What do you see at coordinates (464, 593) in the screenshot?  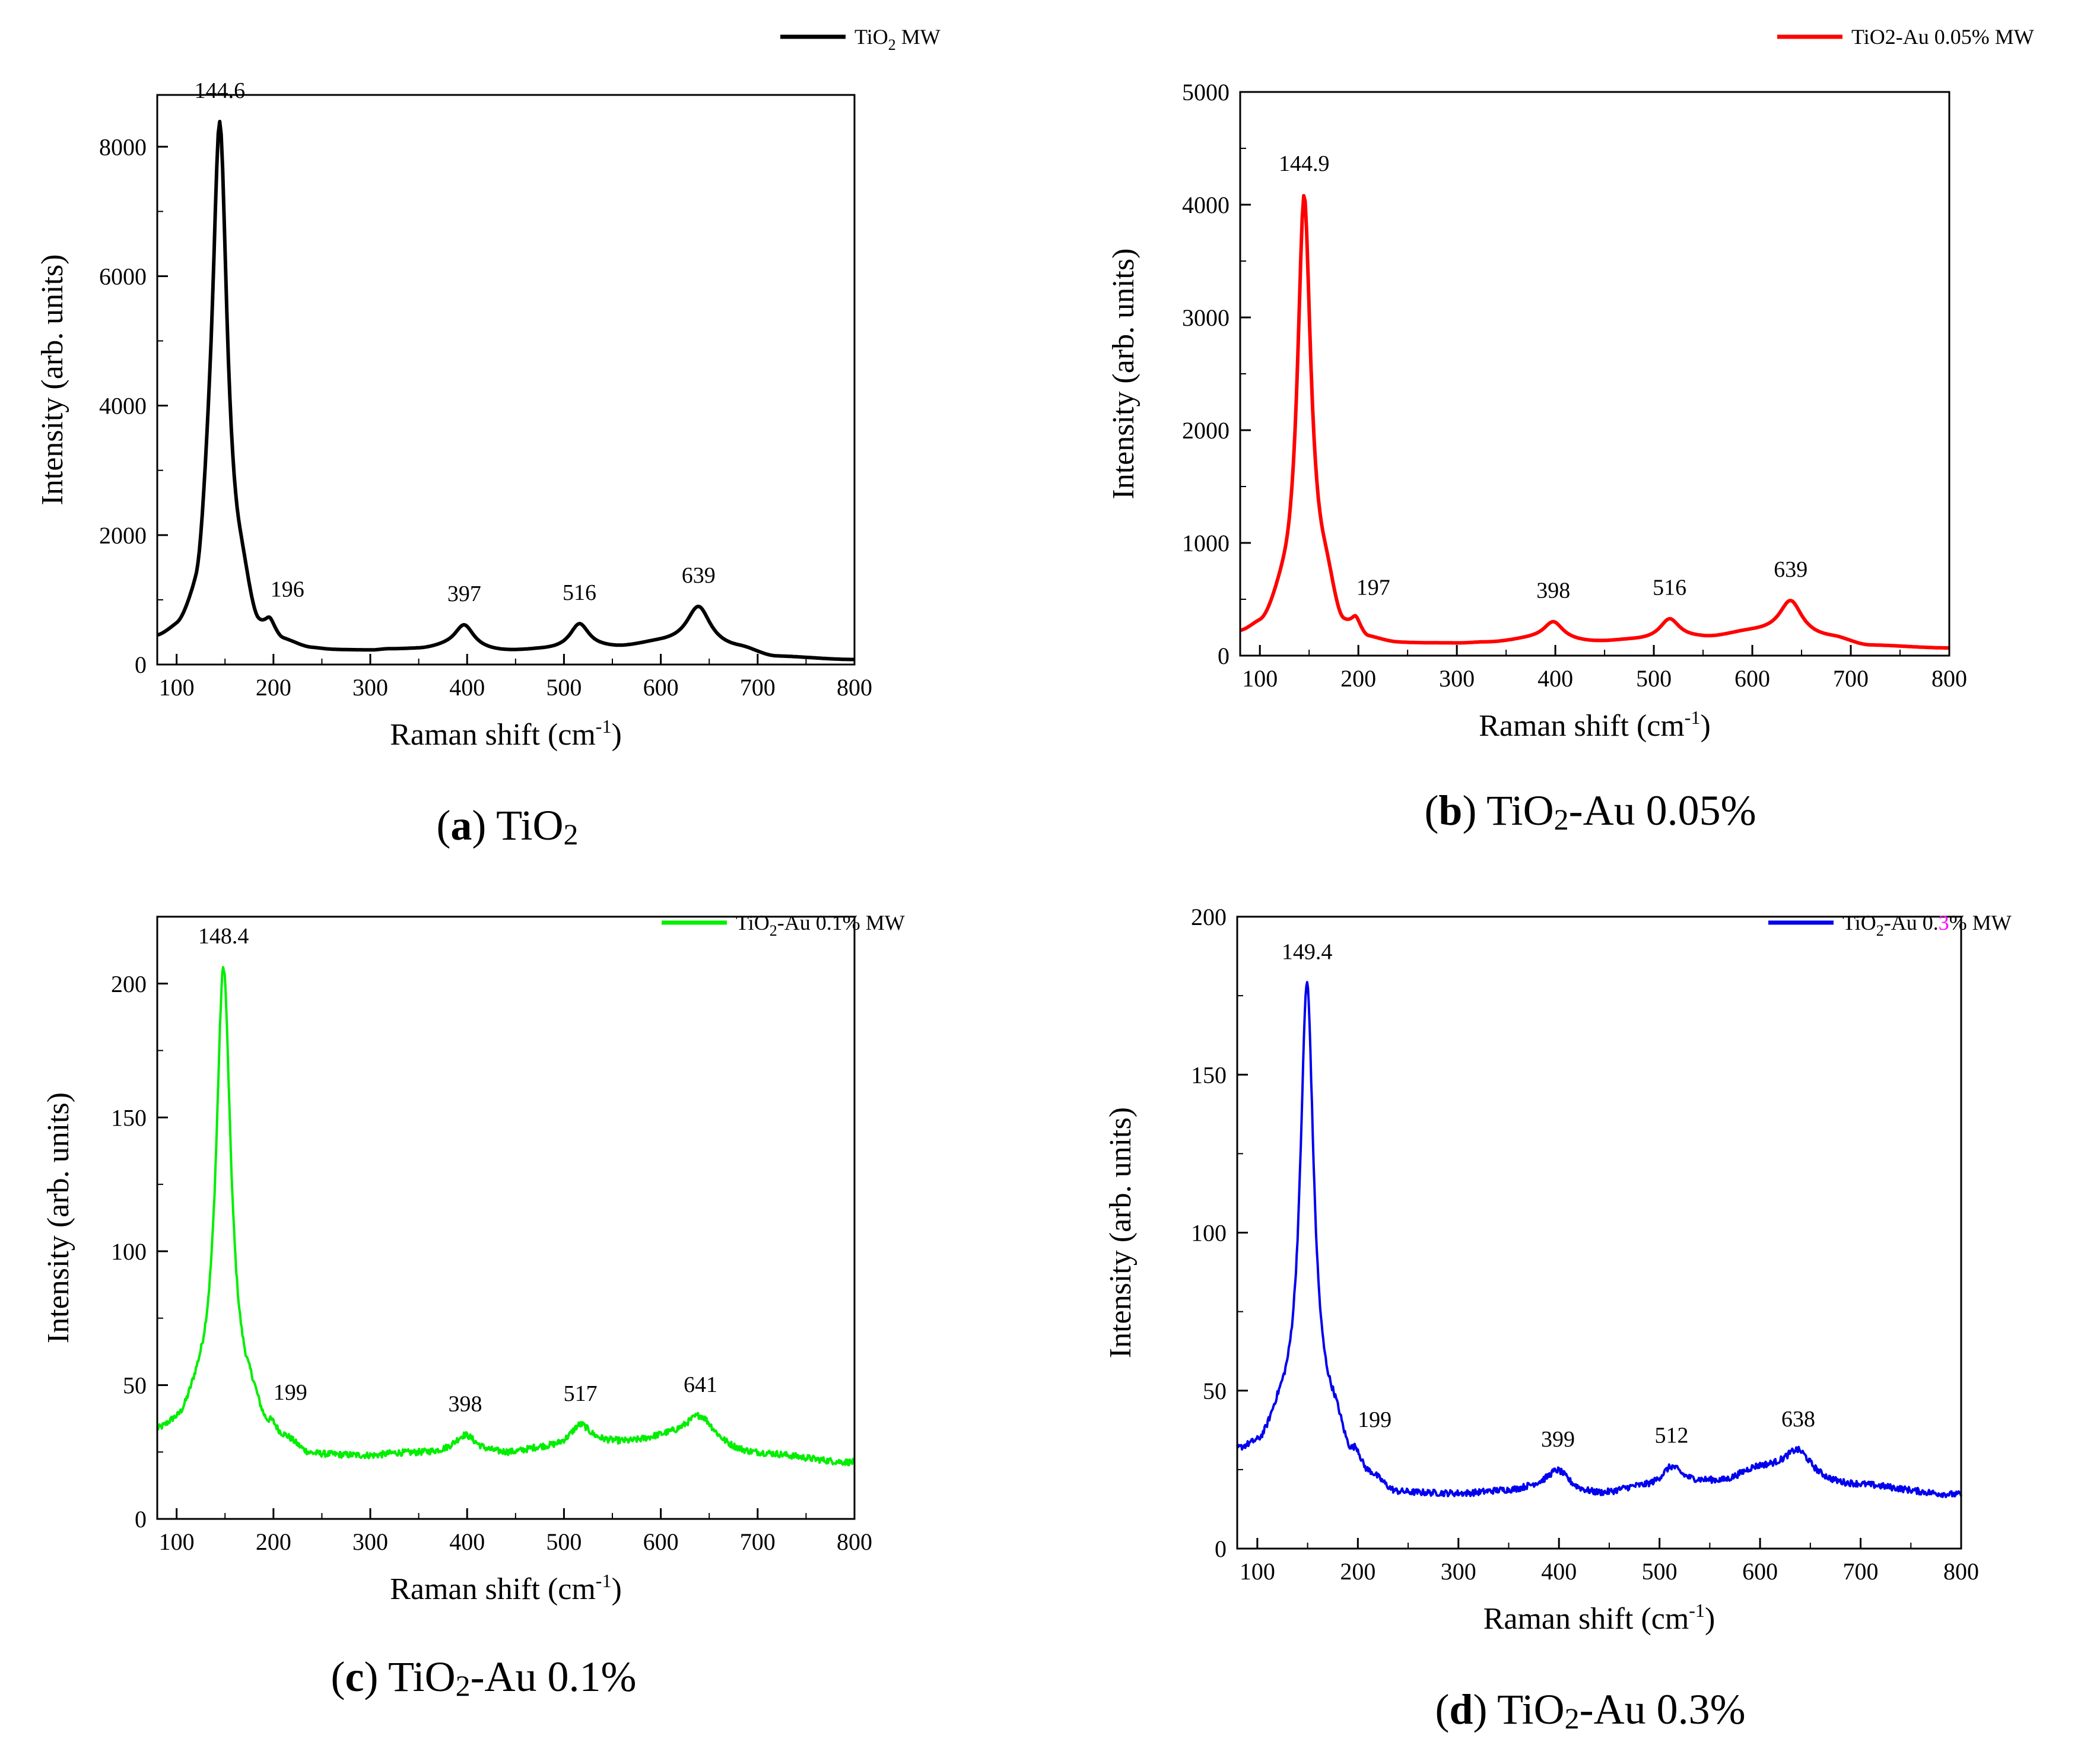 I see `peak-label: 397` at bounding box center [464, 593].